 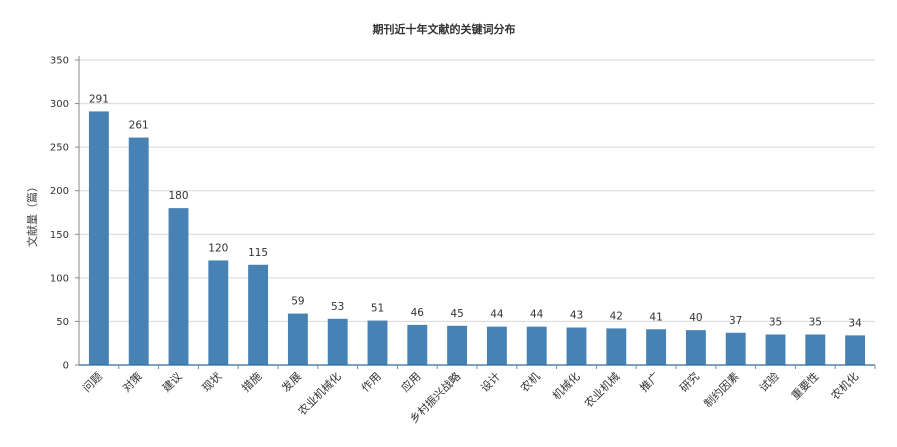 I want to click on y-tick-label: 250, so click(x=59, y=148).